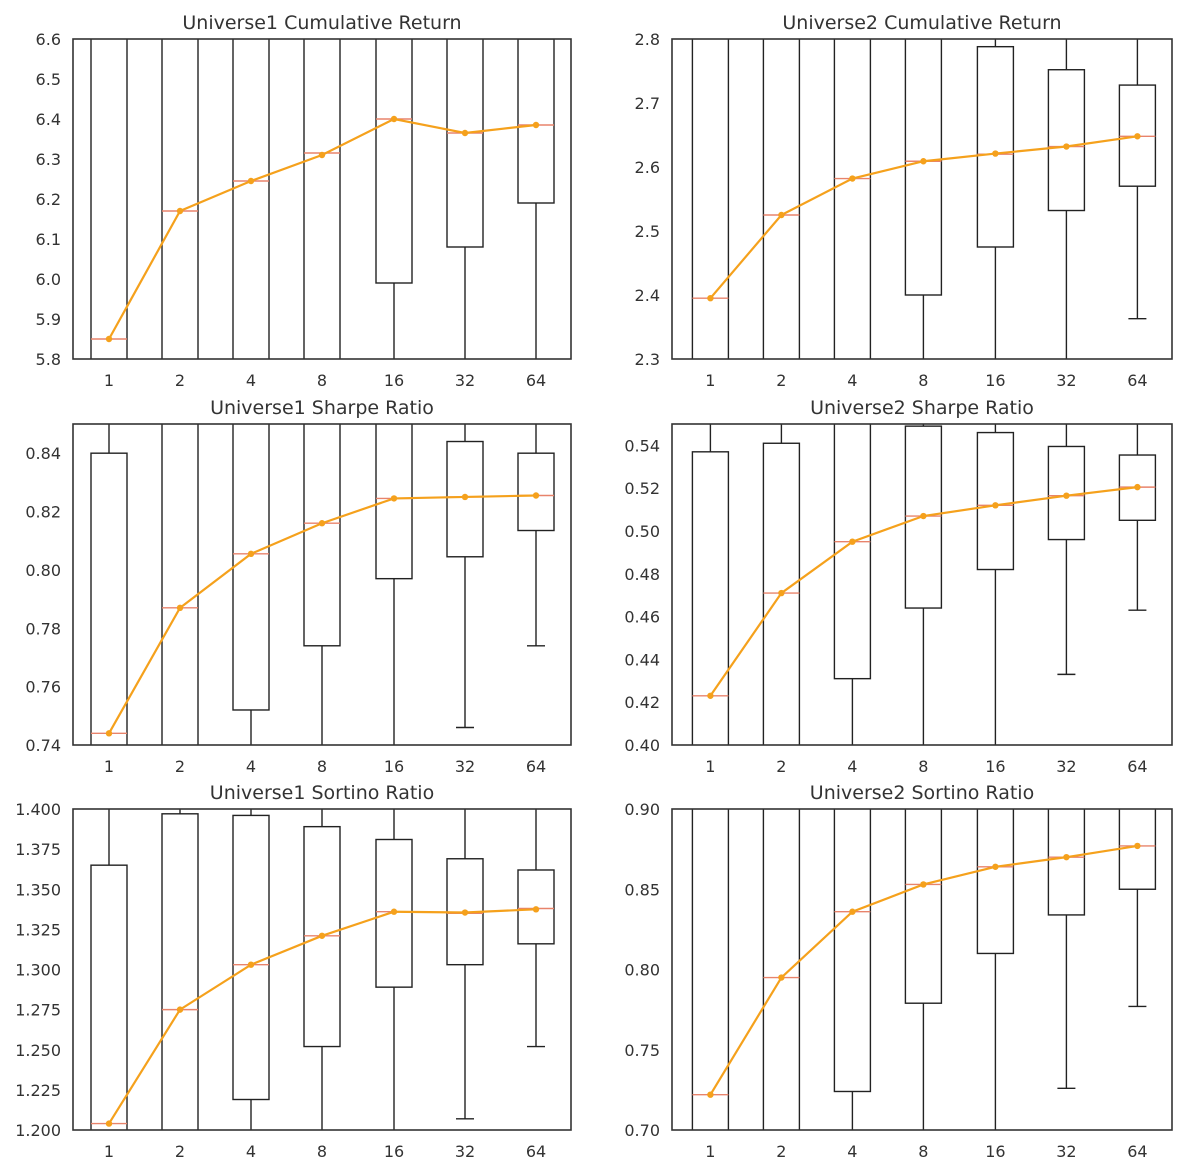  What do you see at coordinates (48, 199) in the screenshot?
I see `y-tick-label: 6.2` at bounding box center [48, 199].